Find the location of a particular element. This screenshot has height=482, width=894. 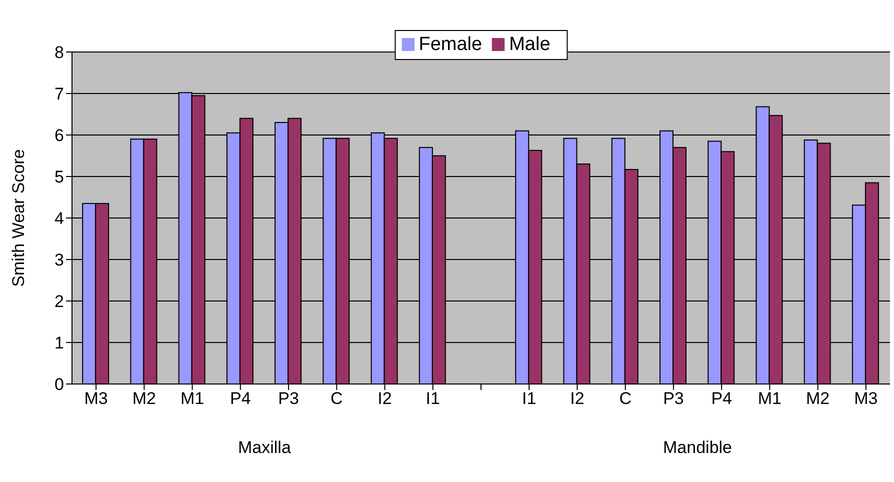

y-tick-label: 3 is located at coordinates (59, 260).